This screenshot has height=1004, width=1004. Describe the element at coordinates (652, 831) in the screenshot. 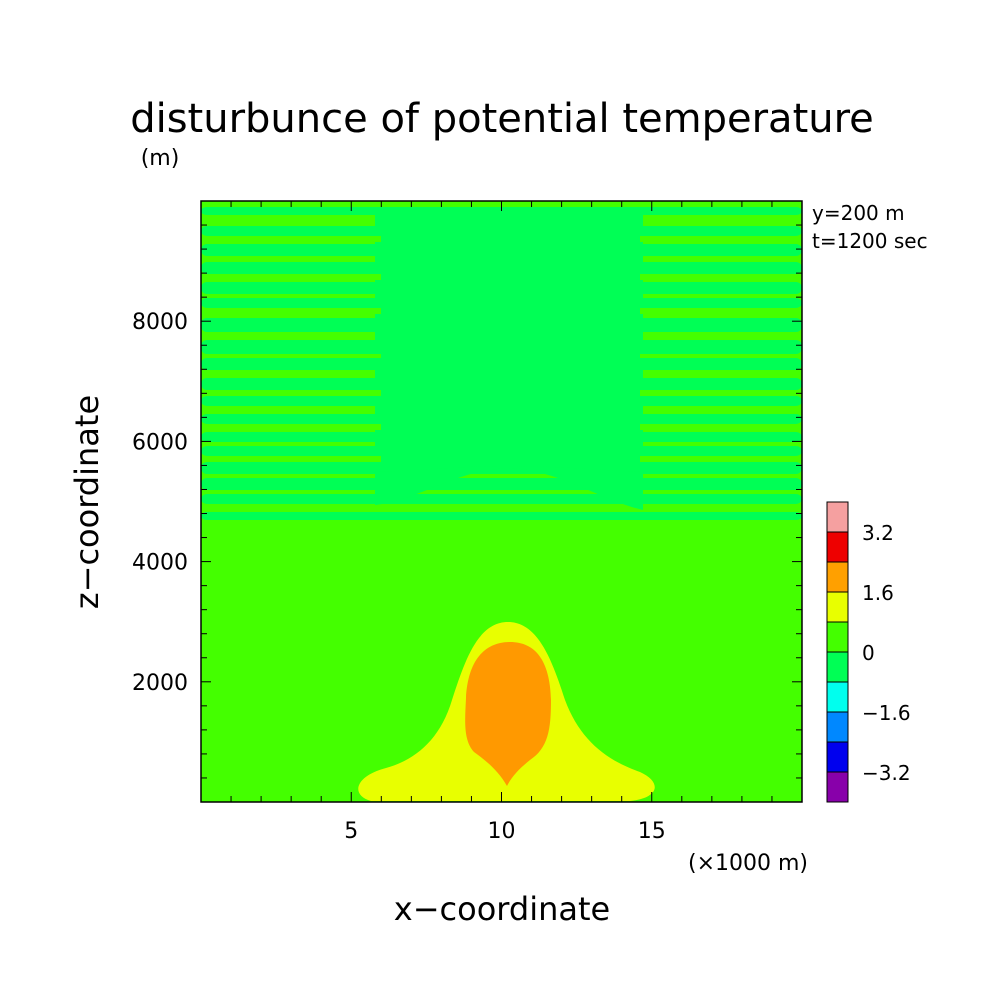

I see `x-tick-label: 15` at that location.